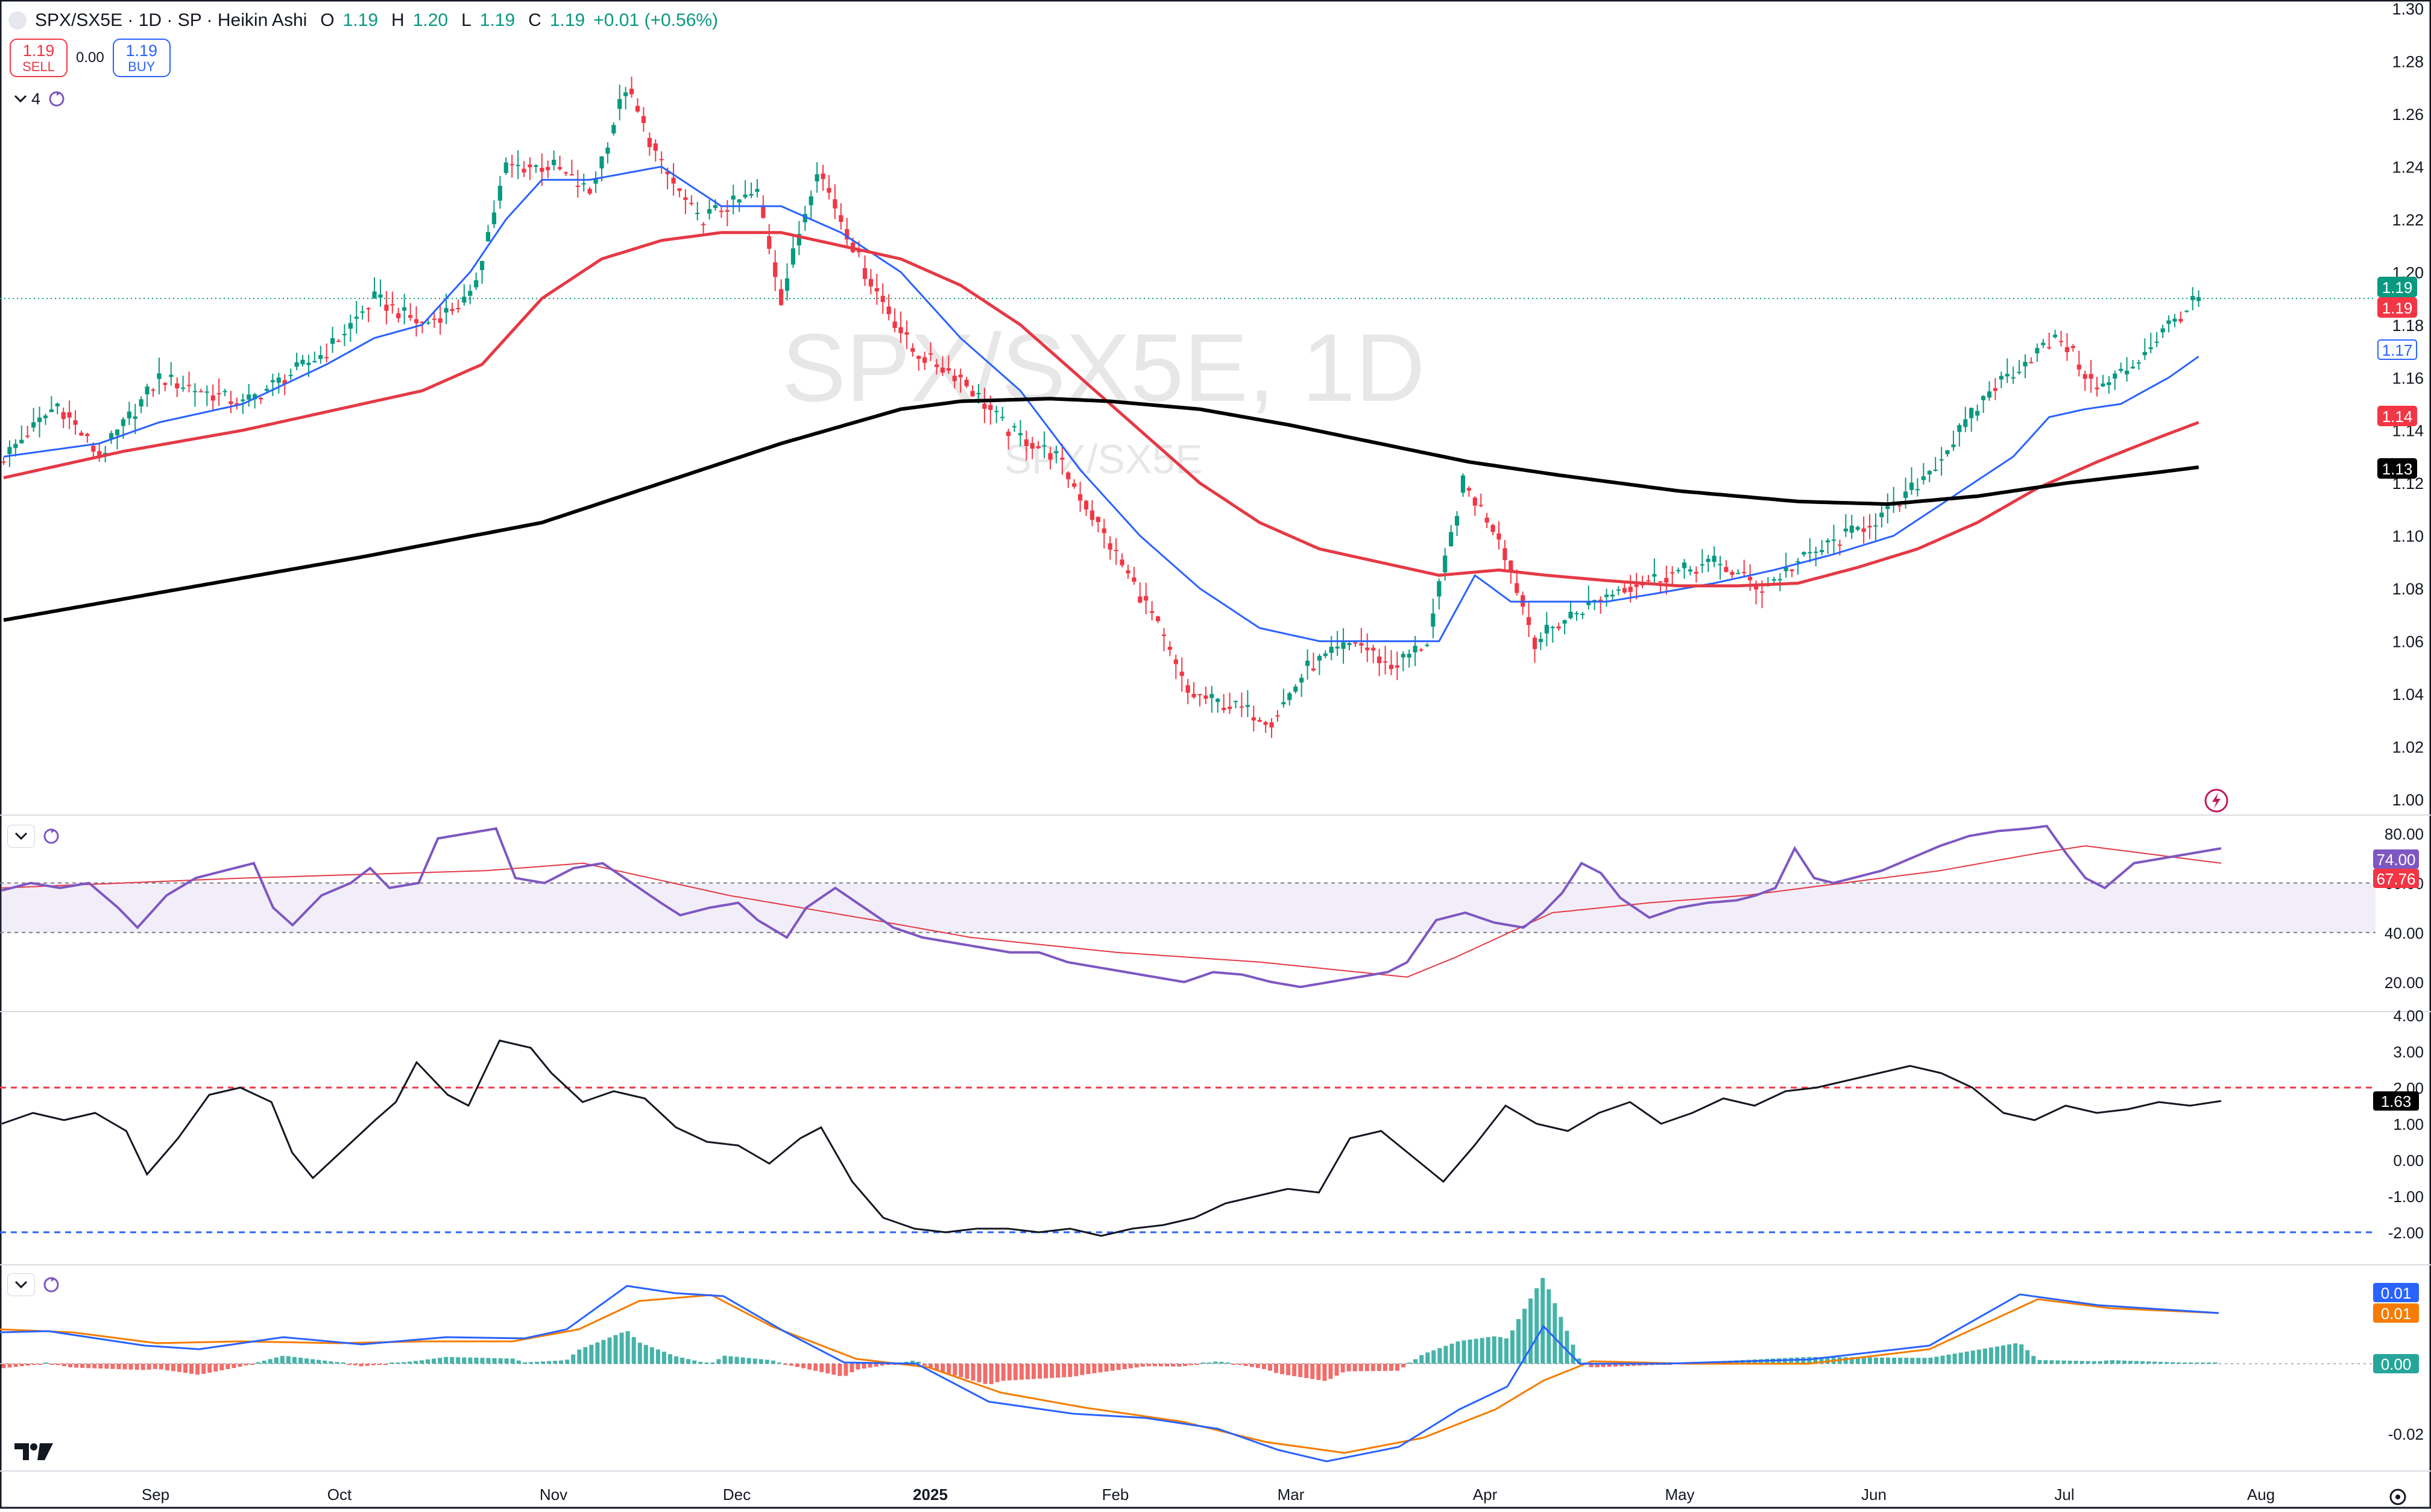  Describe the element at coordinates (2408, 62) in the screenshot. I see `price-axis-label: 1.28` at that location.